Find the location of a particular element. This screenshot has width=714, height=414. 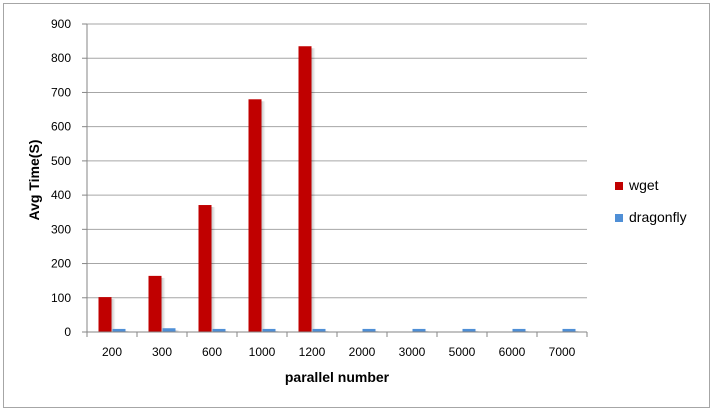

x-tick-label: 3000 is located at coordinates (412, 352).